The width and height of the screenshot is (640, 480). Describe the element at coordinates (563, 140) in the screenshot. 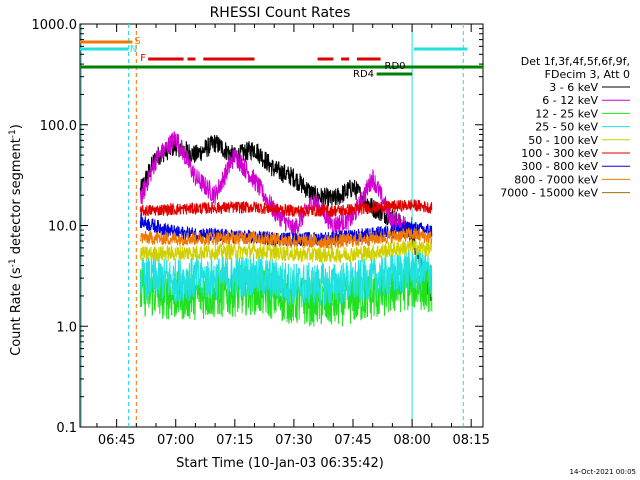

I see `legend-label: 50 - 100 keV` at that location.